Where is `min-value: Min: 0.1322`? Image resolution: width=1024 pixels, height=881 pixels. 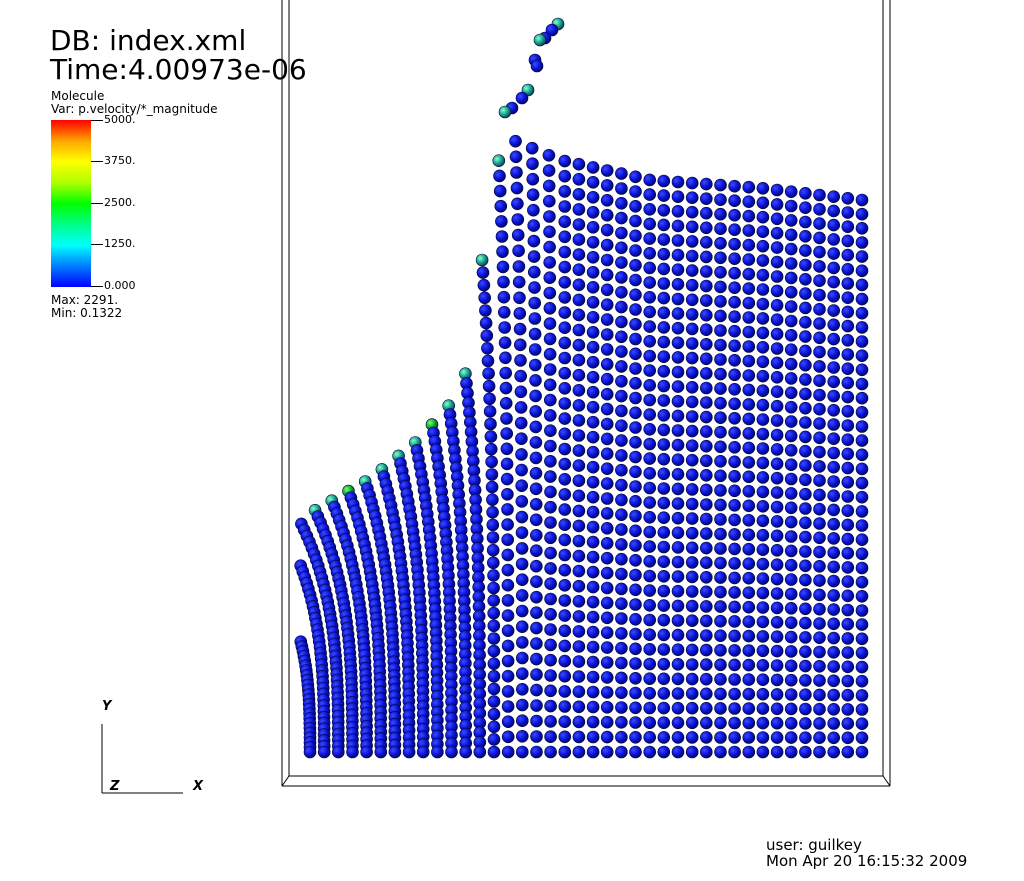
min-value: Min: 0.1322 is located at coordinates (87, 313).